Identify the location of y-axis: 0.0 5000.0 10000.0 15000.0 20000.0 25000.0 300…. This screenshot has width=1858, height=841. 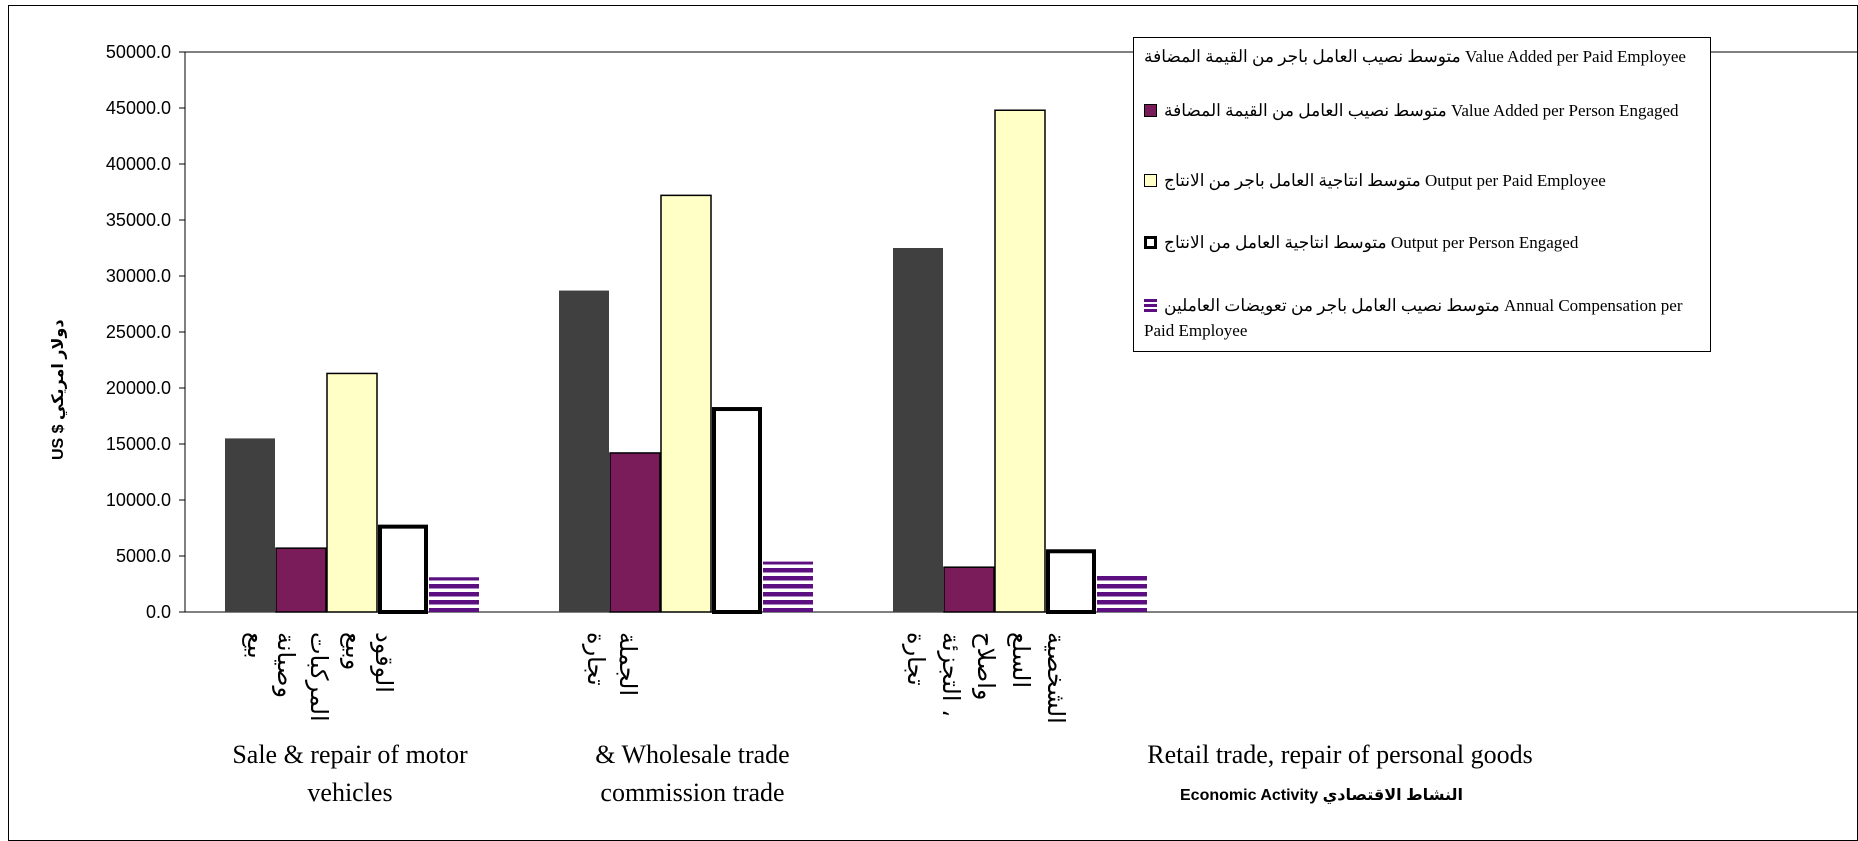
(145, 332).